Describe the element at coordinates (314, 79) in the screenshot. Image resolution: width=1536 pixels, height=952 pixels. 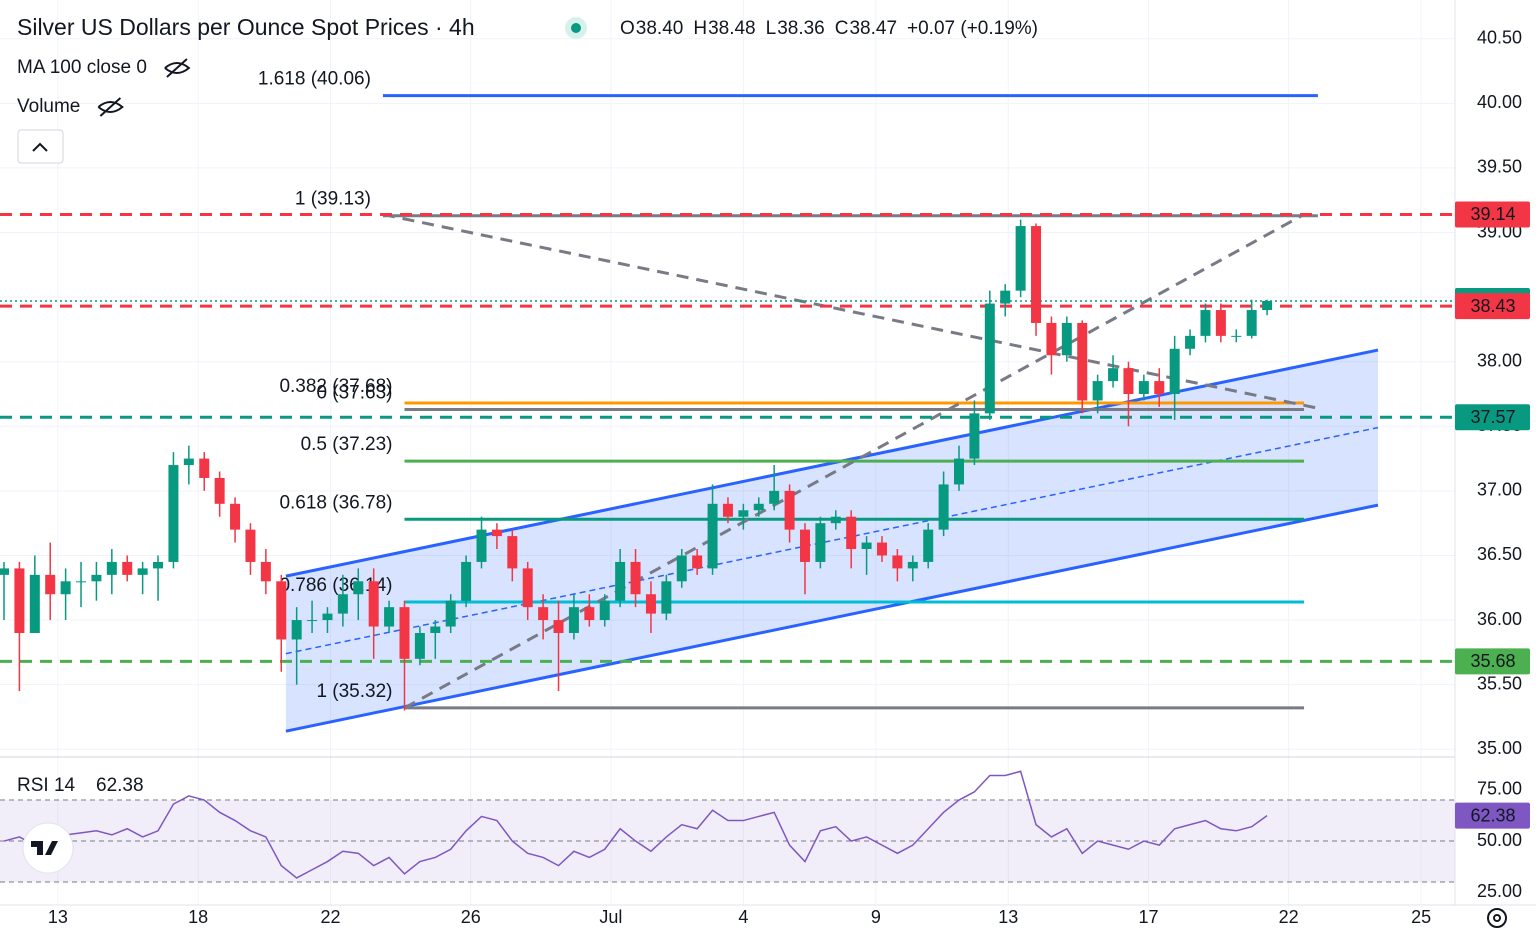
I see `fib-label: 1.618 (40.06)` at that location.